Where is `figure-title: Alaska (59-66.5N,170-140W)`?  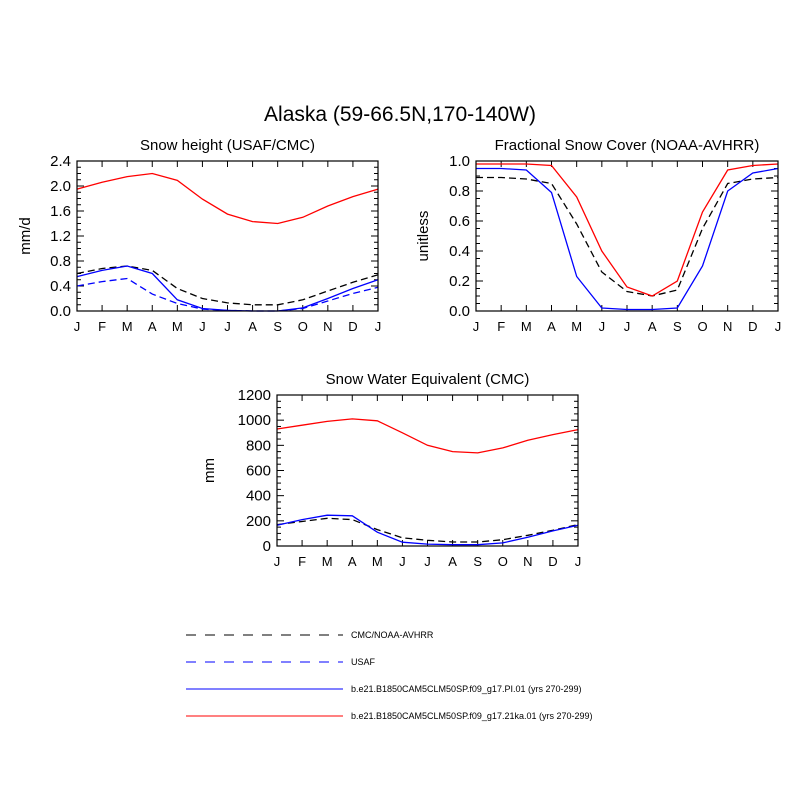
figure-title: Alaska (59-66.5N,170-140W) is located at coordinates (400, 114).